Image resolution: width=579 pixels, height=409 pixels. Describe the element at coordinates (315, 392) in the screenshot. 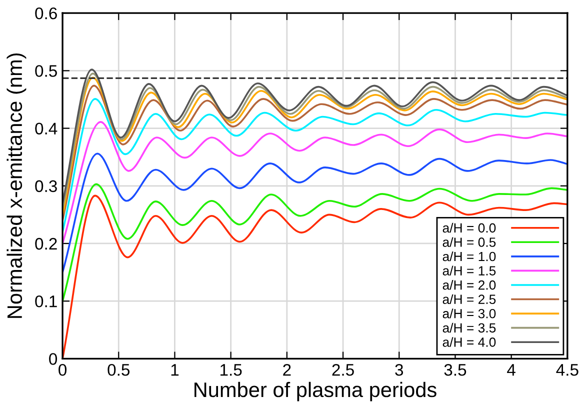

I see `x-axis-title: Number of plasma periods` at that location.